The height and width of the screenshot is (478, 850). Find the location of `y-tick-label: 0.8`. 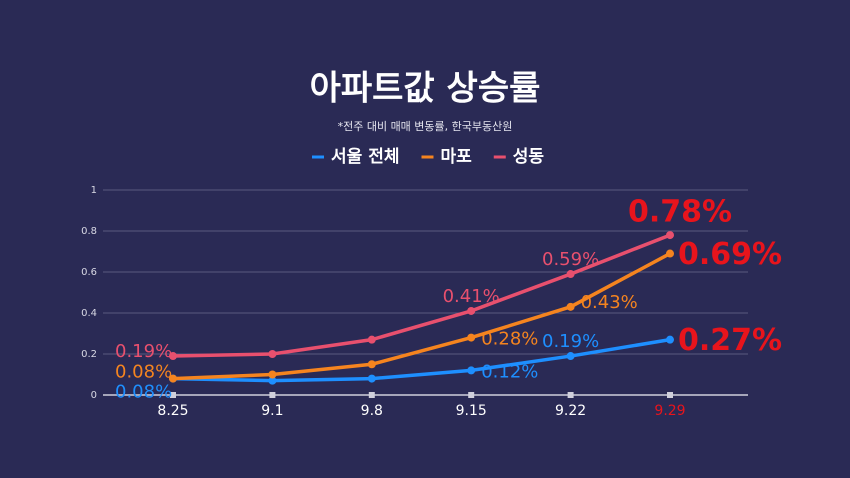

y-tick-label: 0.8 is located at coordinates (89, 231).